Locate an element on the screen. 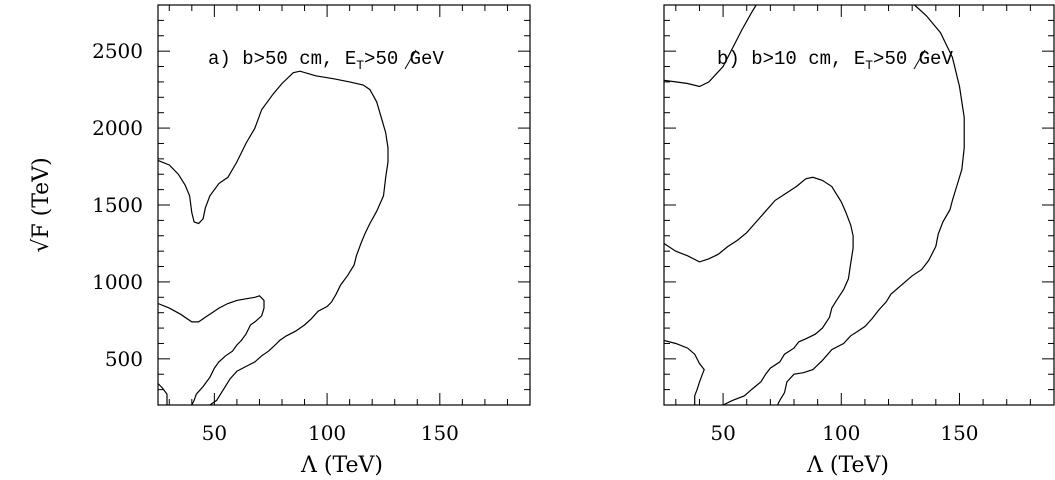  y-tick-label: 1500 is located at coordinates (117, 205).